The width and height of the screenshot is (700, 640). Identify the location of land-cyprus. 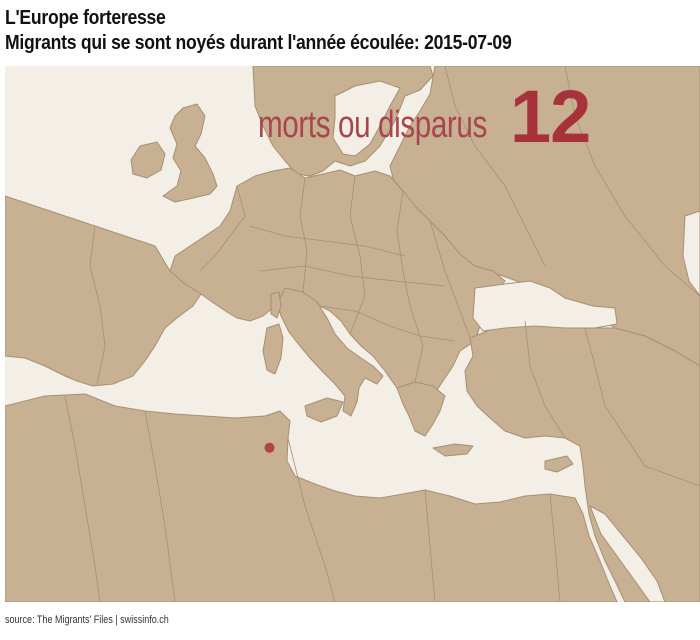
(559, 464).